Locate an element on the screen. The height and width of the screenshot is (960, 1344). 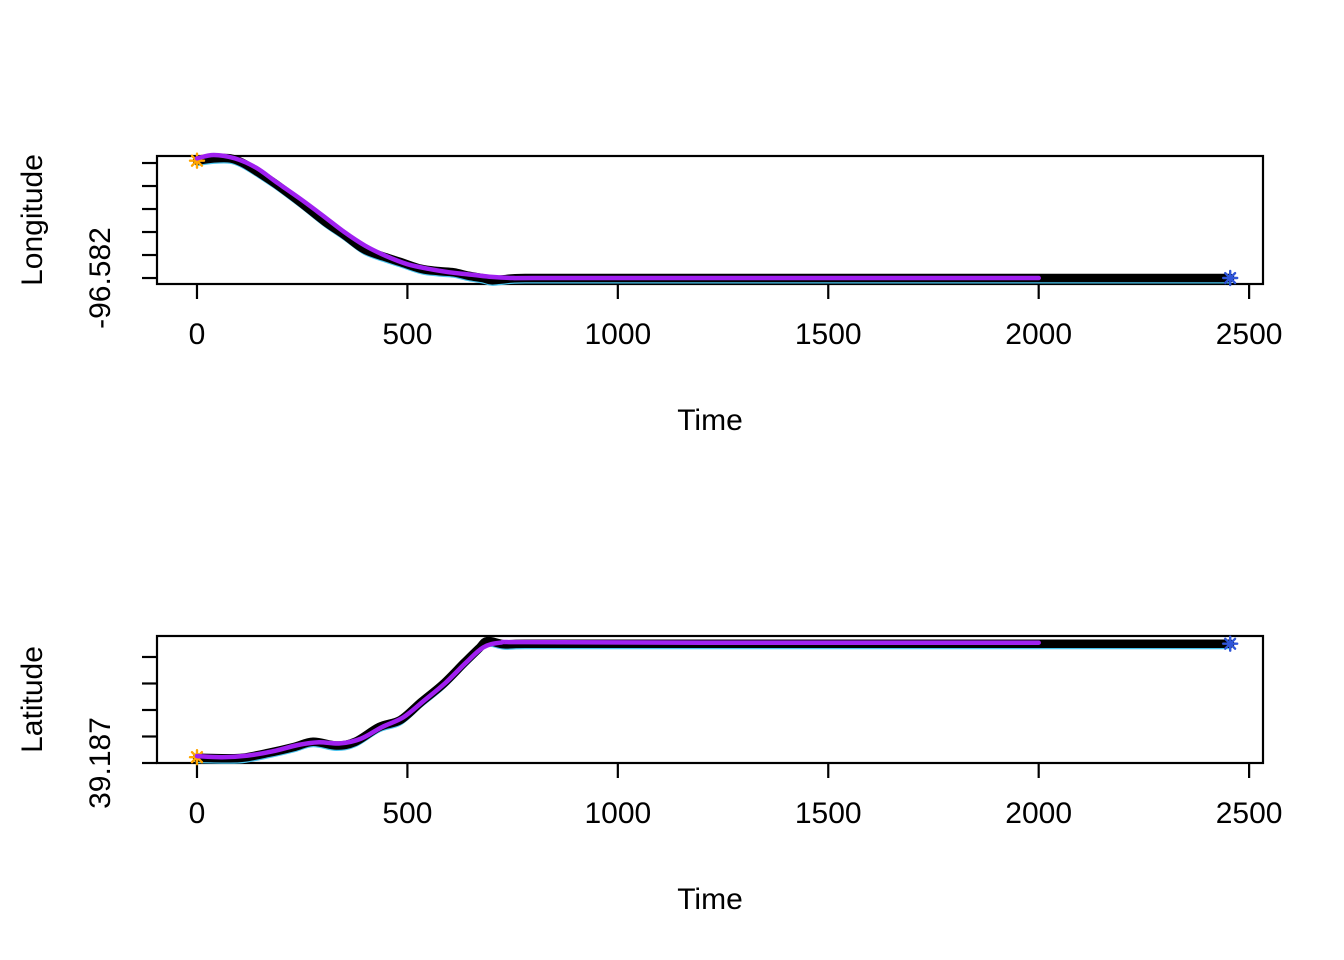
raw-gps-underlay is located at coordinates (713, 223).